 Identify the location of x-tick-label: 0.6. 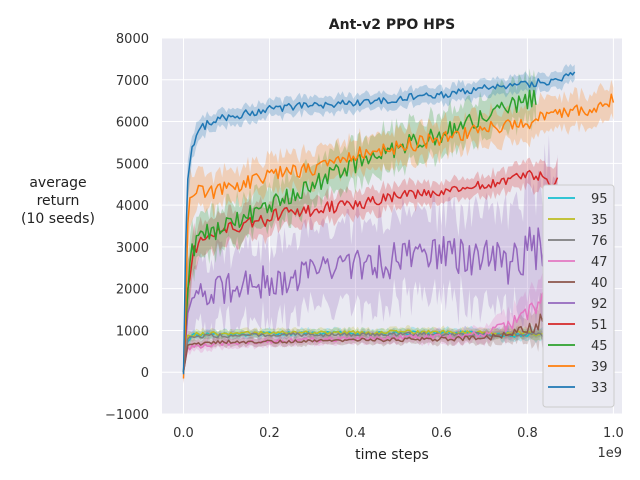
(441, 433).